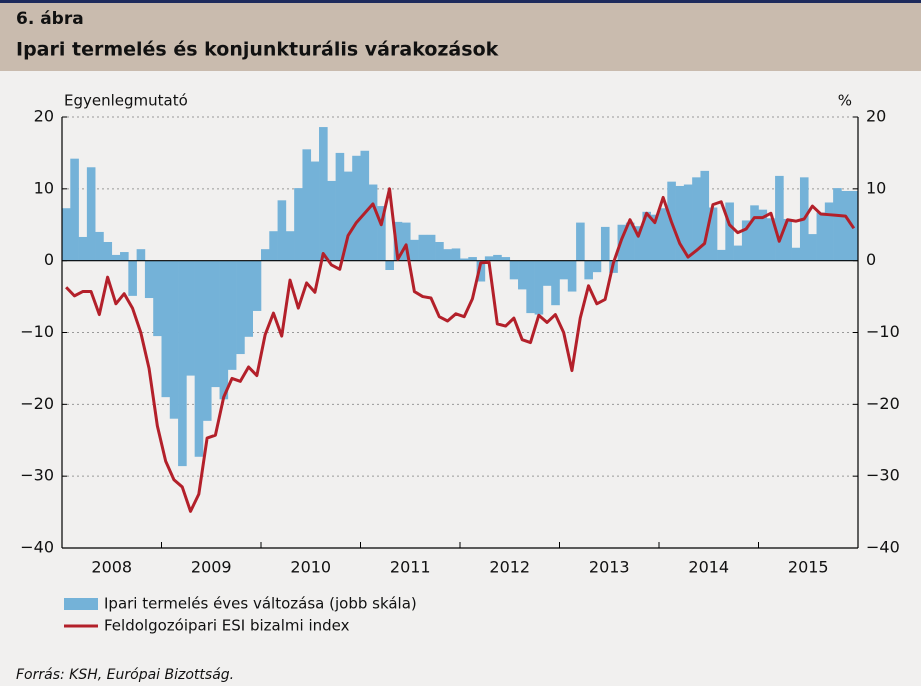 The height and width of the screenshot is (686, 921). I want to click on figure-label: 6. ábra, so click(50, 19).